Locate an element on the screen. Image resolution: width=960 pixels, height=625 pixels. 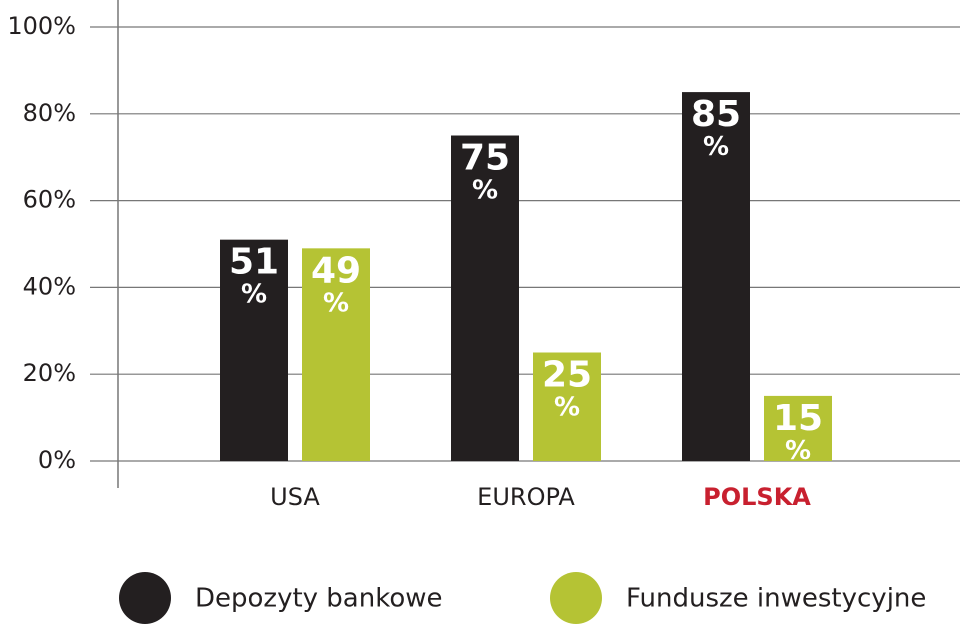
y-tick-label: 40% is located at coordinates (49, 286).